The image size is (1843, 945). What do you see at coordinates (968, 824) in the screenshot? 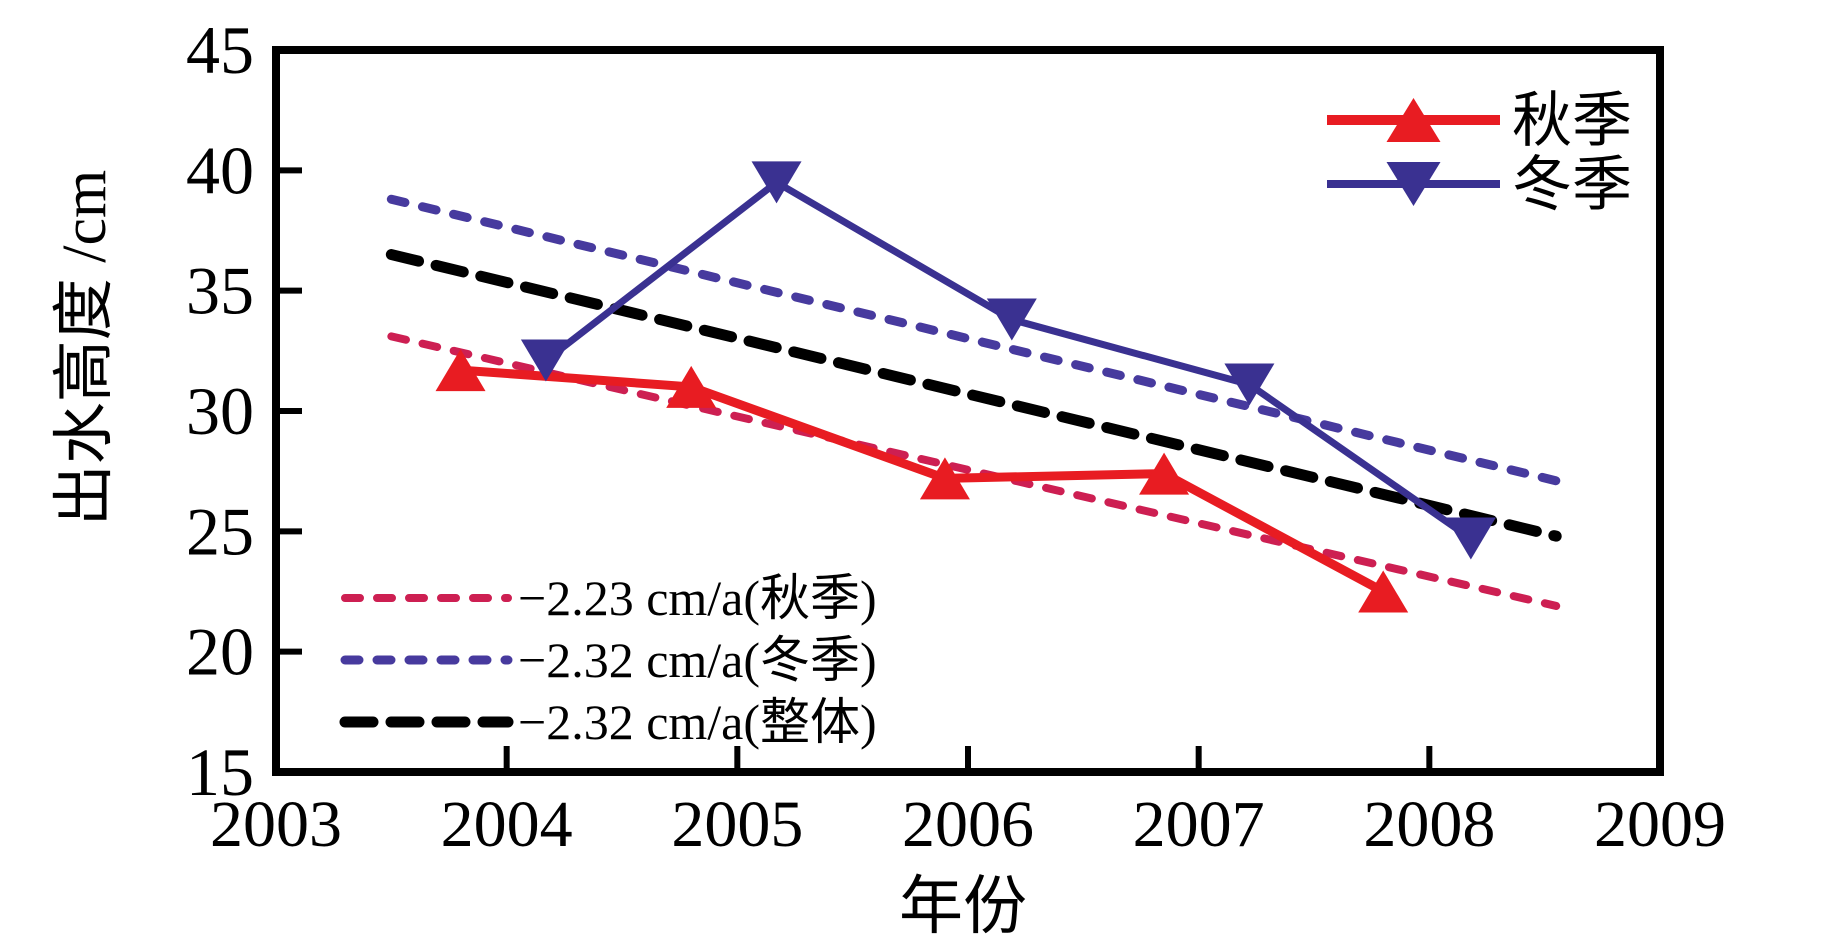
I see `x-tick-label: 2006` at bounding box center [968, 824].